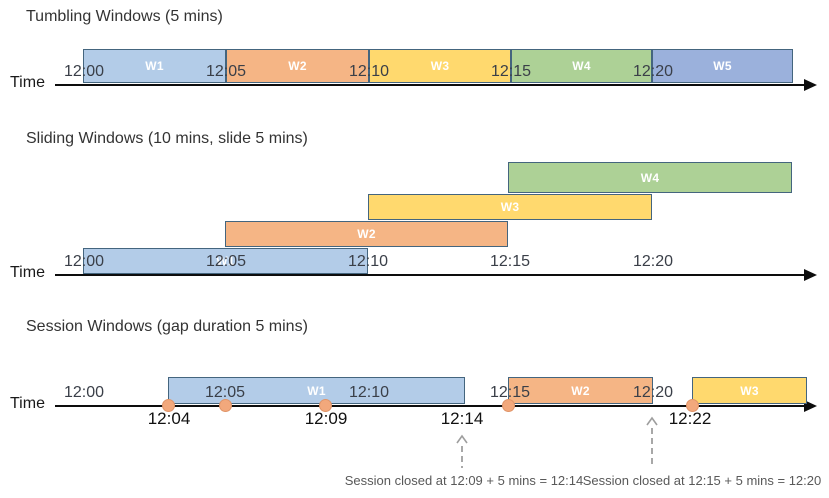  What do you see at coordinates (27, 403) in the screenshot?
I see `session-time-label: Time` at bounding box center [27, 403].